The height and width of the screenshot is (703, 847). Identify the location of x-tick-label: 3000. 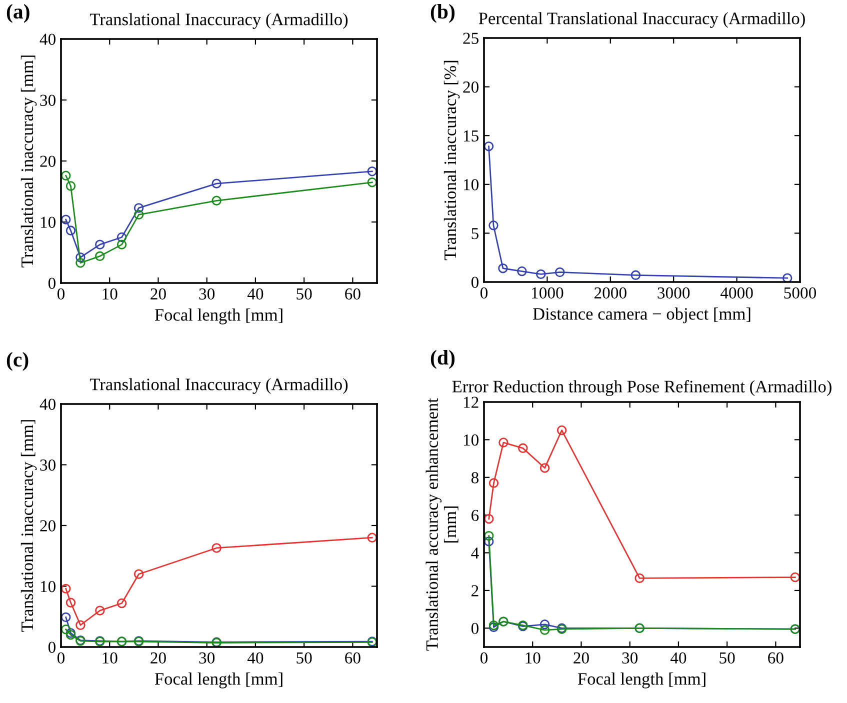
(674, 293).